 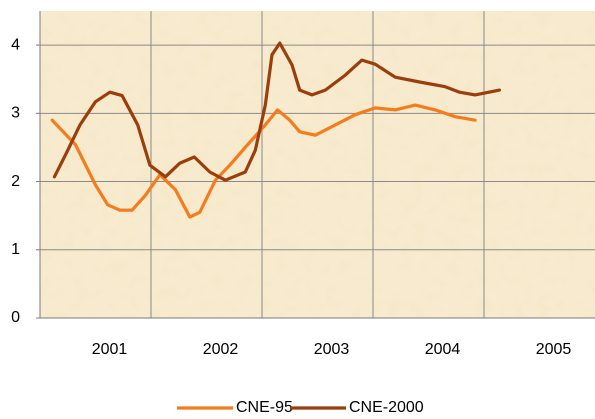 What do you see at coordinates (554, 349) in the screenshot?
I see `x-tick-label: 2005` at bounding box center [554, 349].